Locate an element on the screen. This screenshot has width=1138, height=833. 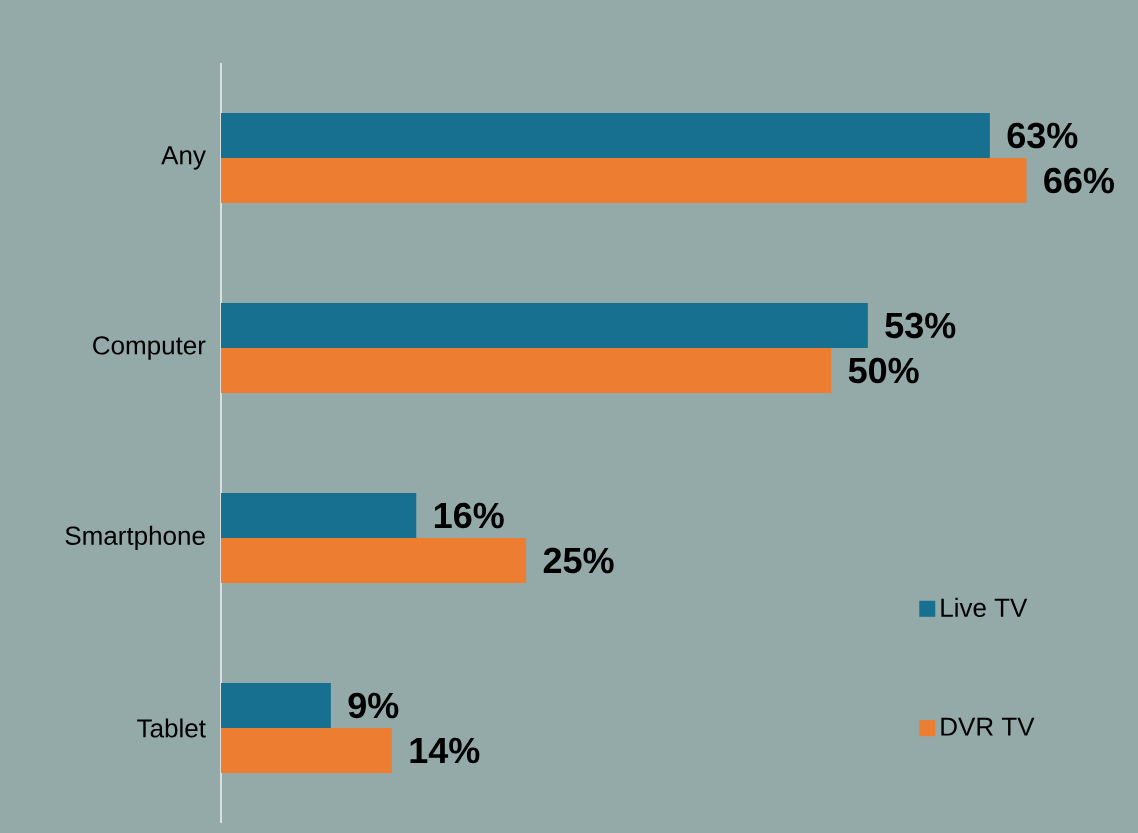
y-tick-label: Computer is located at coordinates (149, 348).